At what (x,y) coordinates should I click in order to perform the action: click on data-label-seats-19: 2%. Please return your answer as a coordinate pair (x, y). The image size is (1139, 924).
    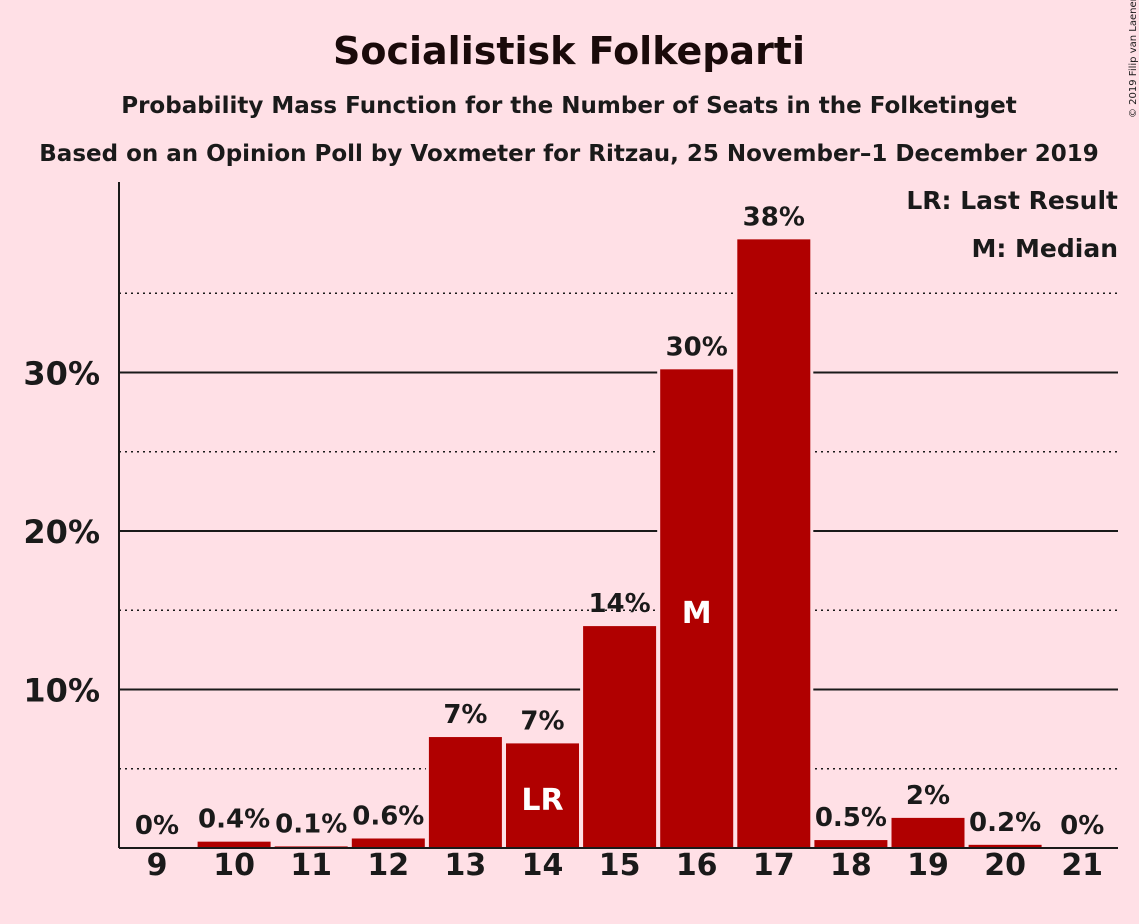
    Looking at the image, I should click on (928, 796).